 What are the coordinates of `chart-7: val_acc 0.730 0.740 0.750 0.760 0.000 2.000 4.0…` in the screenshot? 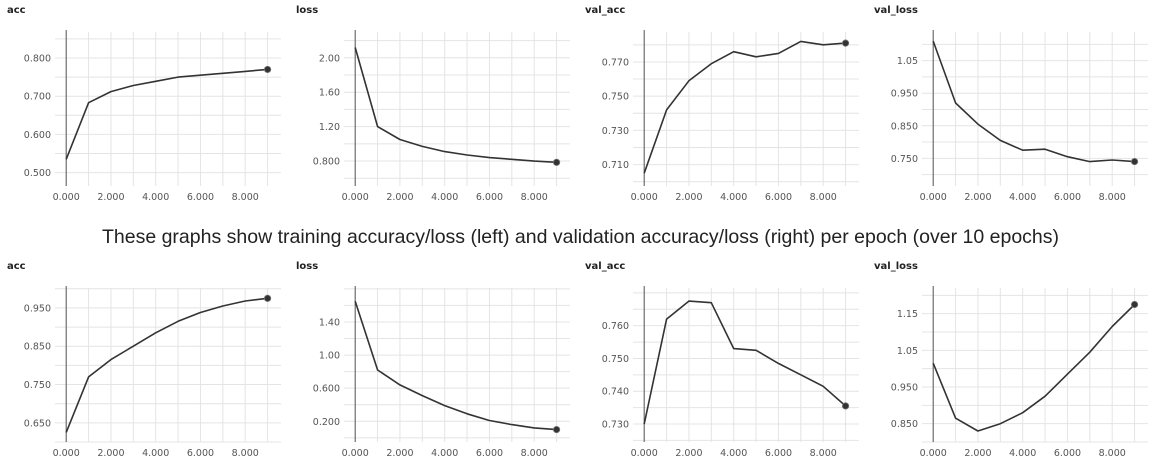 It's located at (722, 360).